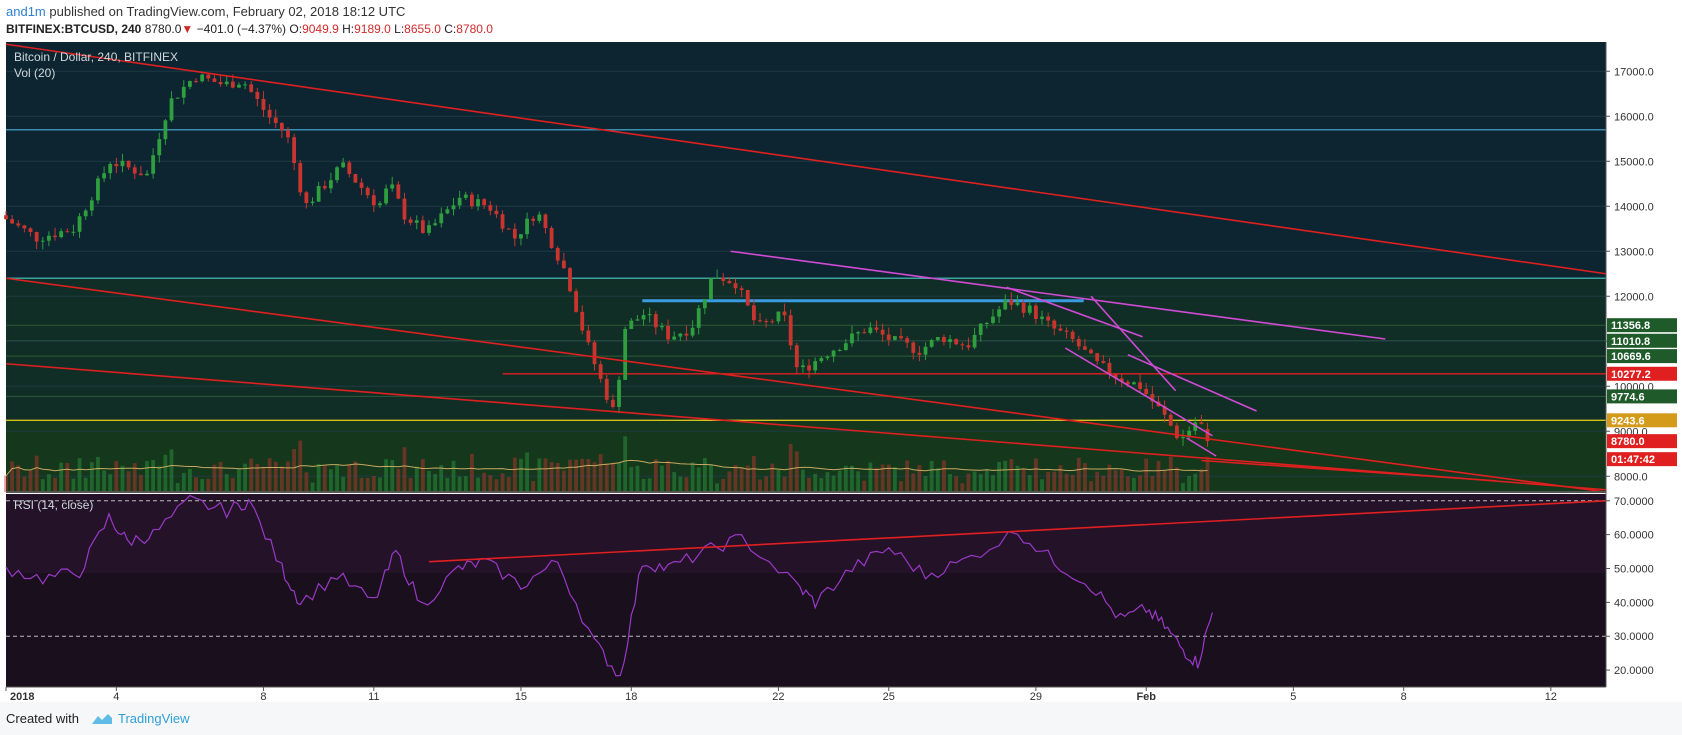  I want to click on volume-legend: Vol (20), so click(34, 73).